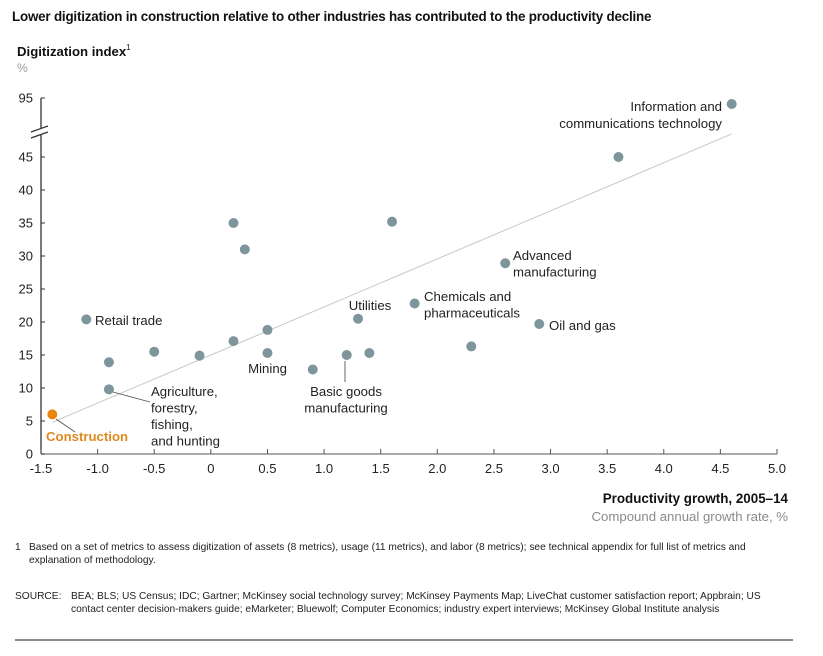 The image size is (823, 656). What do you see at coordinates (695, 498) in the screenshot?
I see `x-axis-title: Productivity growth, 2005–14` at bounding box center [695, 498].